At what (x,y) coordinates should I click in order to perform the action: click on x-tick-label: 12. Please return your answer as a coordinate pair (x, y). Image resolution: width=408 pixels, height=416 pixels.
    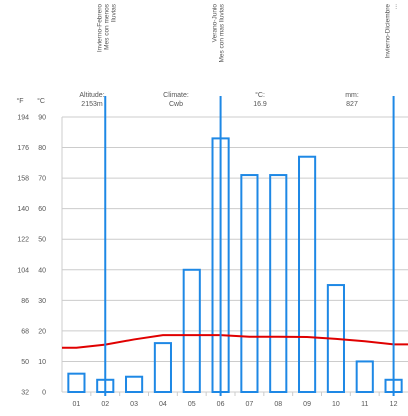
    Looking at the image, I should click on (394, 404).